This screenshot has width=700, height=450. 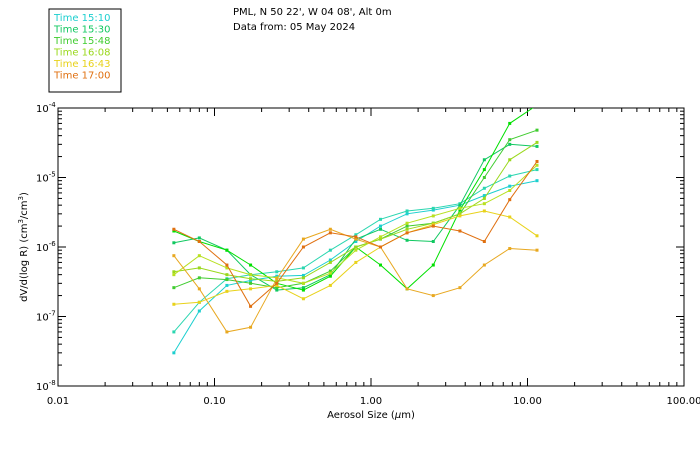 I want to click on x-axis-title-prefix: Aerosol Size (, so click(x=361, y=415).